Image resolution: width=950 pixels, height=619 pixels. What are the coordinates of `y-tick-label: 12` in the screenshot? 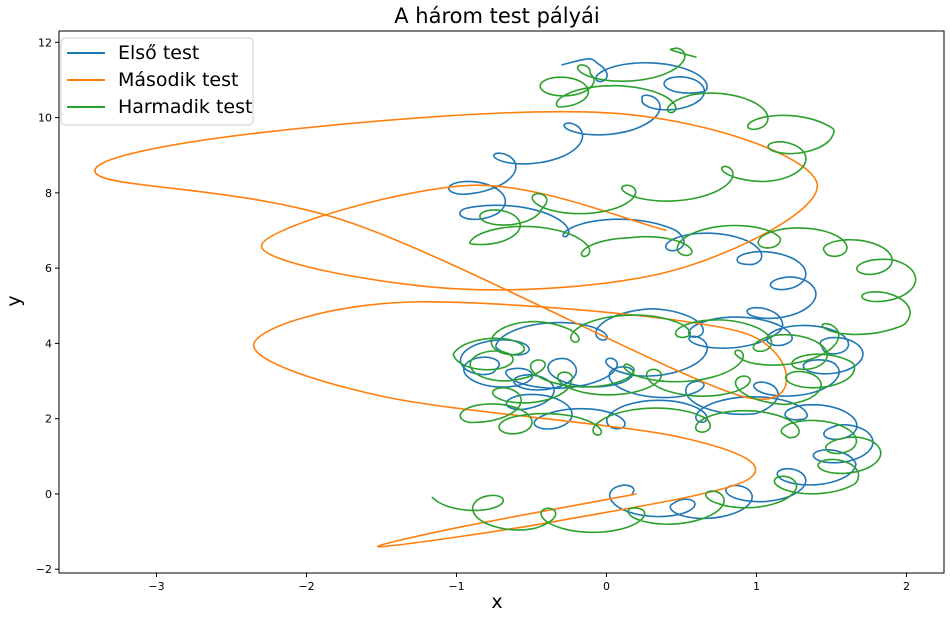 It's located at (45, 42).